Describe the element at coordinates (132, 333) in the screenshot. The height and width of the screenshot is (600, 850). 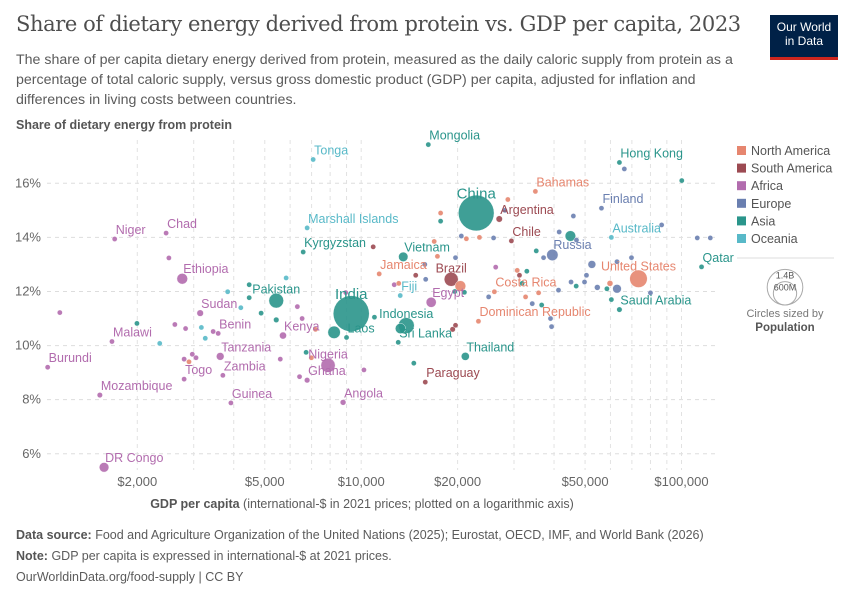
I see `point-label: Malawi` at that location.